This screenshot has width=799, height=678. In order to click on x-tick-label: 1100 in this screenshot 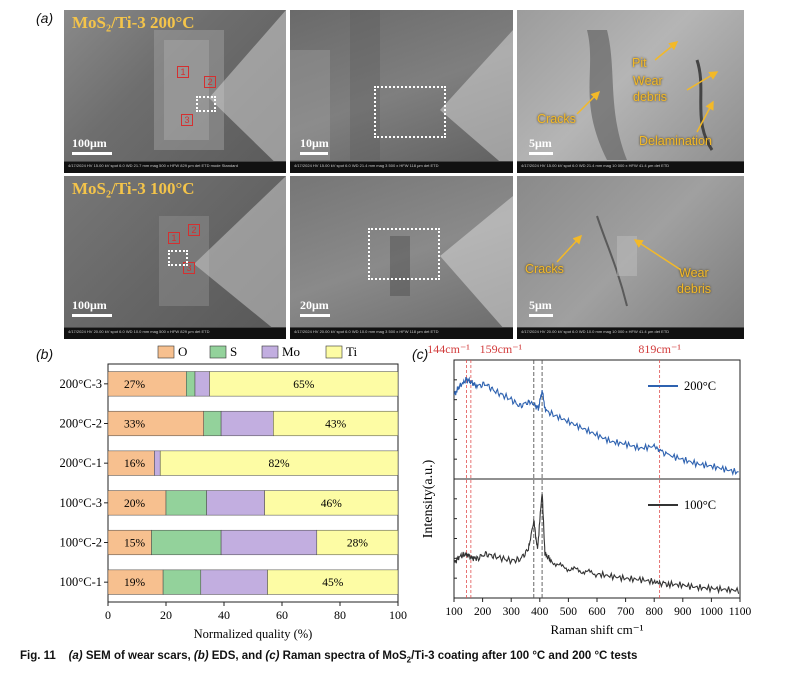, I will do `click(740, 612)`.